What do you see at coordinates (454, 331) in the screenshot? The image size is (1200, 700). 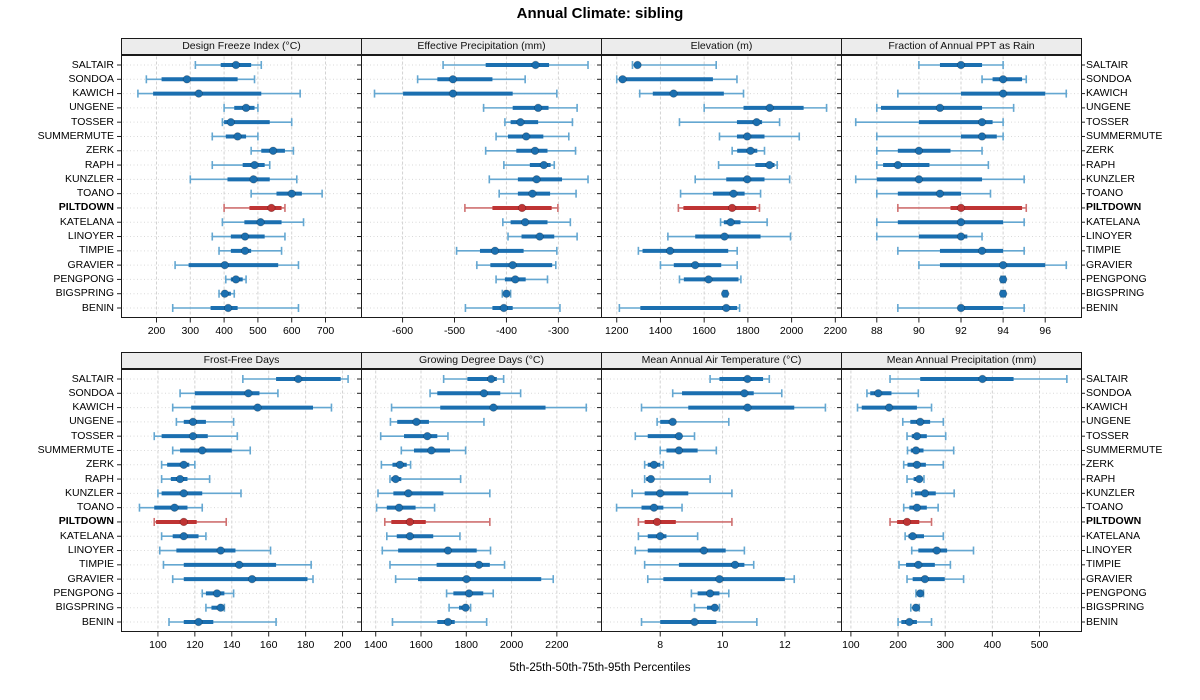 I see `x-tick-label: -500` at bounding box center [454, 331].